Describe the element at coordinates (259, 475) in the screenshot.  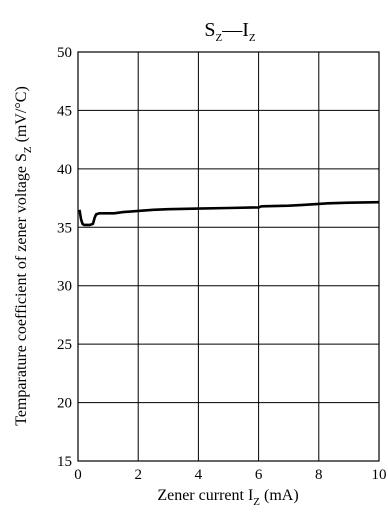
I see `x-tick-label: 6` at that location.